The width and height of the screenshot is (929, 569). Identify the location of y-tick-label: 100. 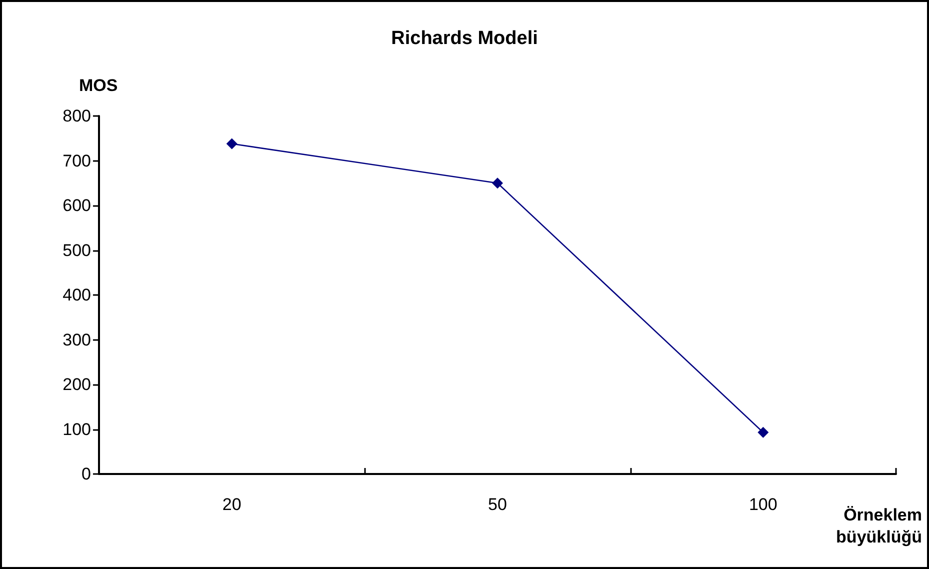
(76, 429).